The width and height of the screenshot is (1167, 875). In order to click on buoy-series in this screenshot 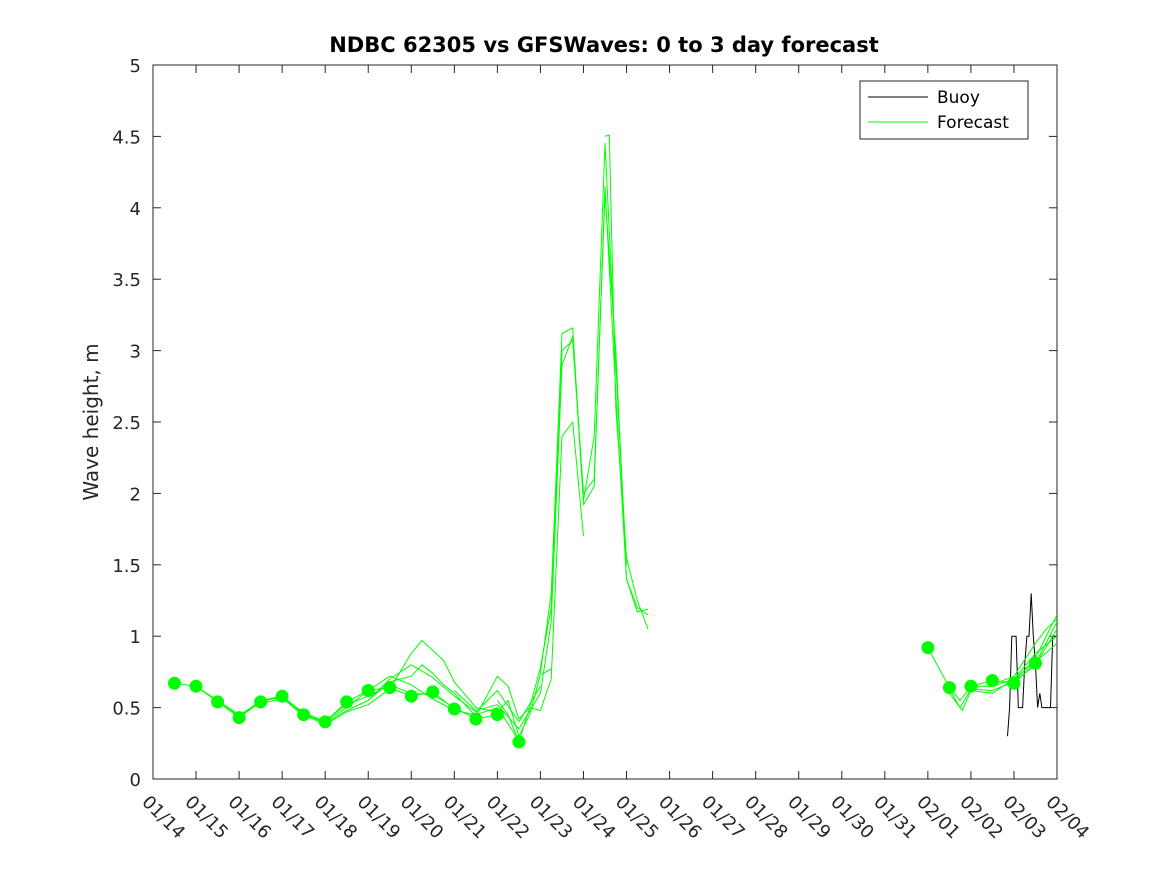, I will do `click(1032, 665)`.